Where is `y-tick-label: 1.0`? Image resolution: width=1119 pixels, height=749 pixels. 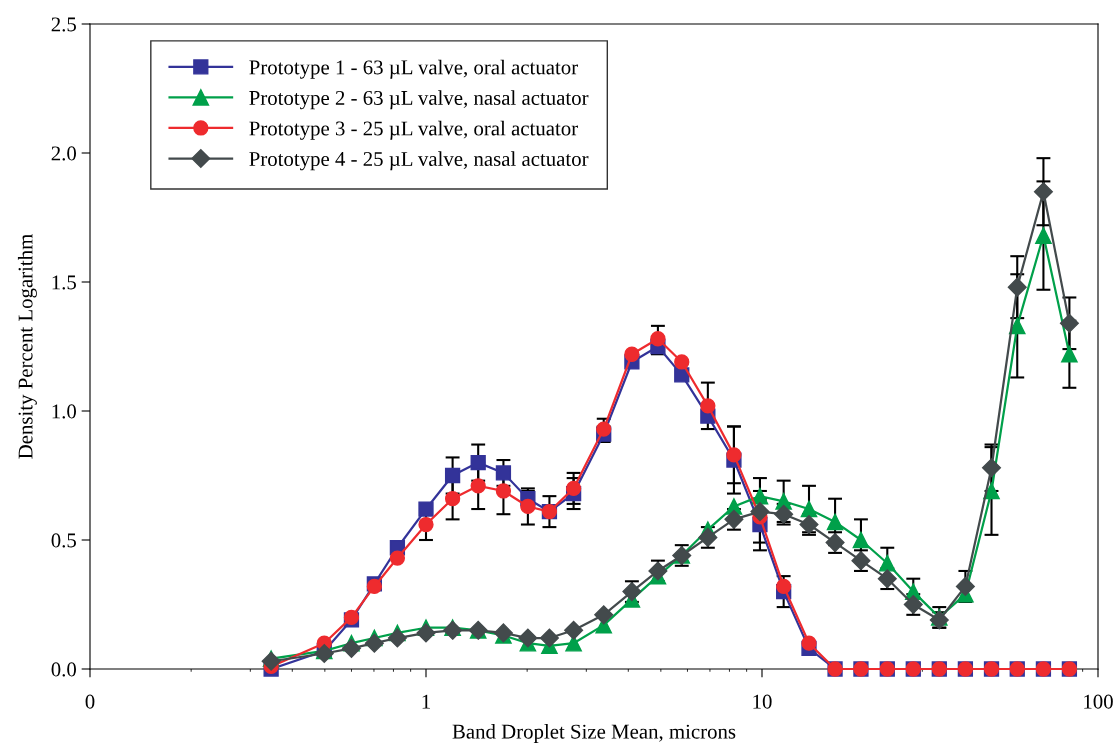
y-tick-label: 1.0 is located at coordinates (64, 411).